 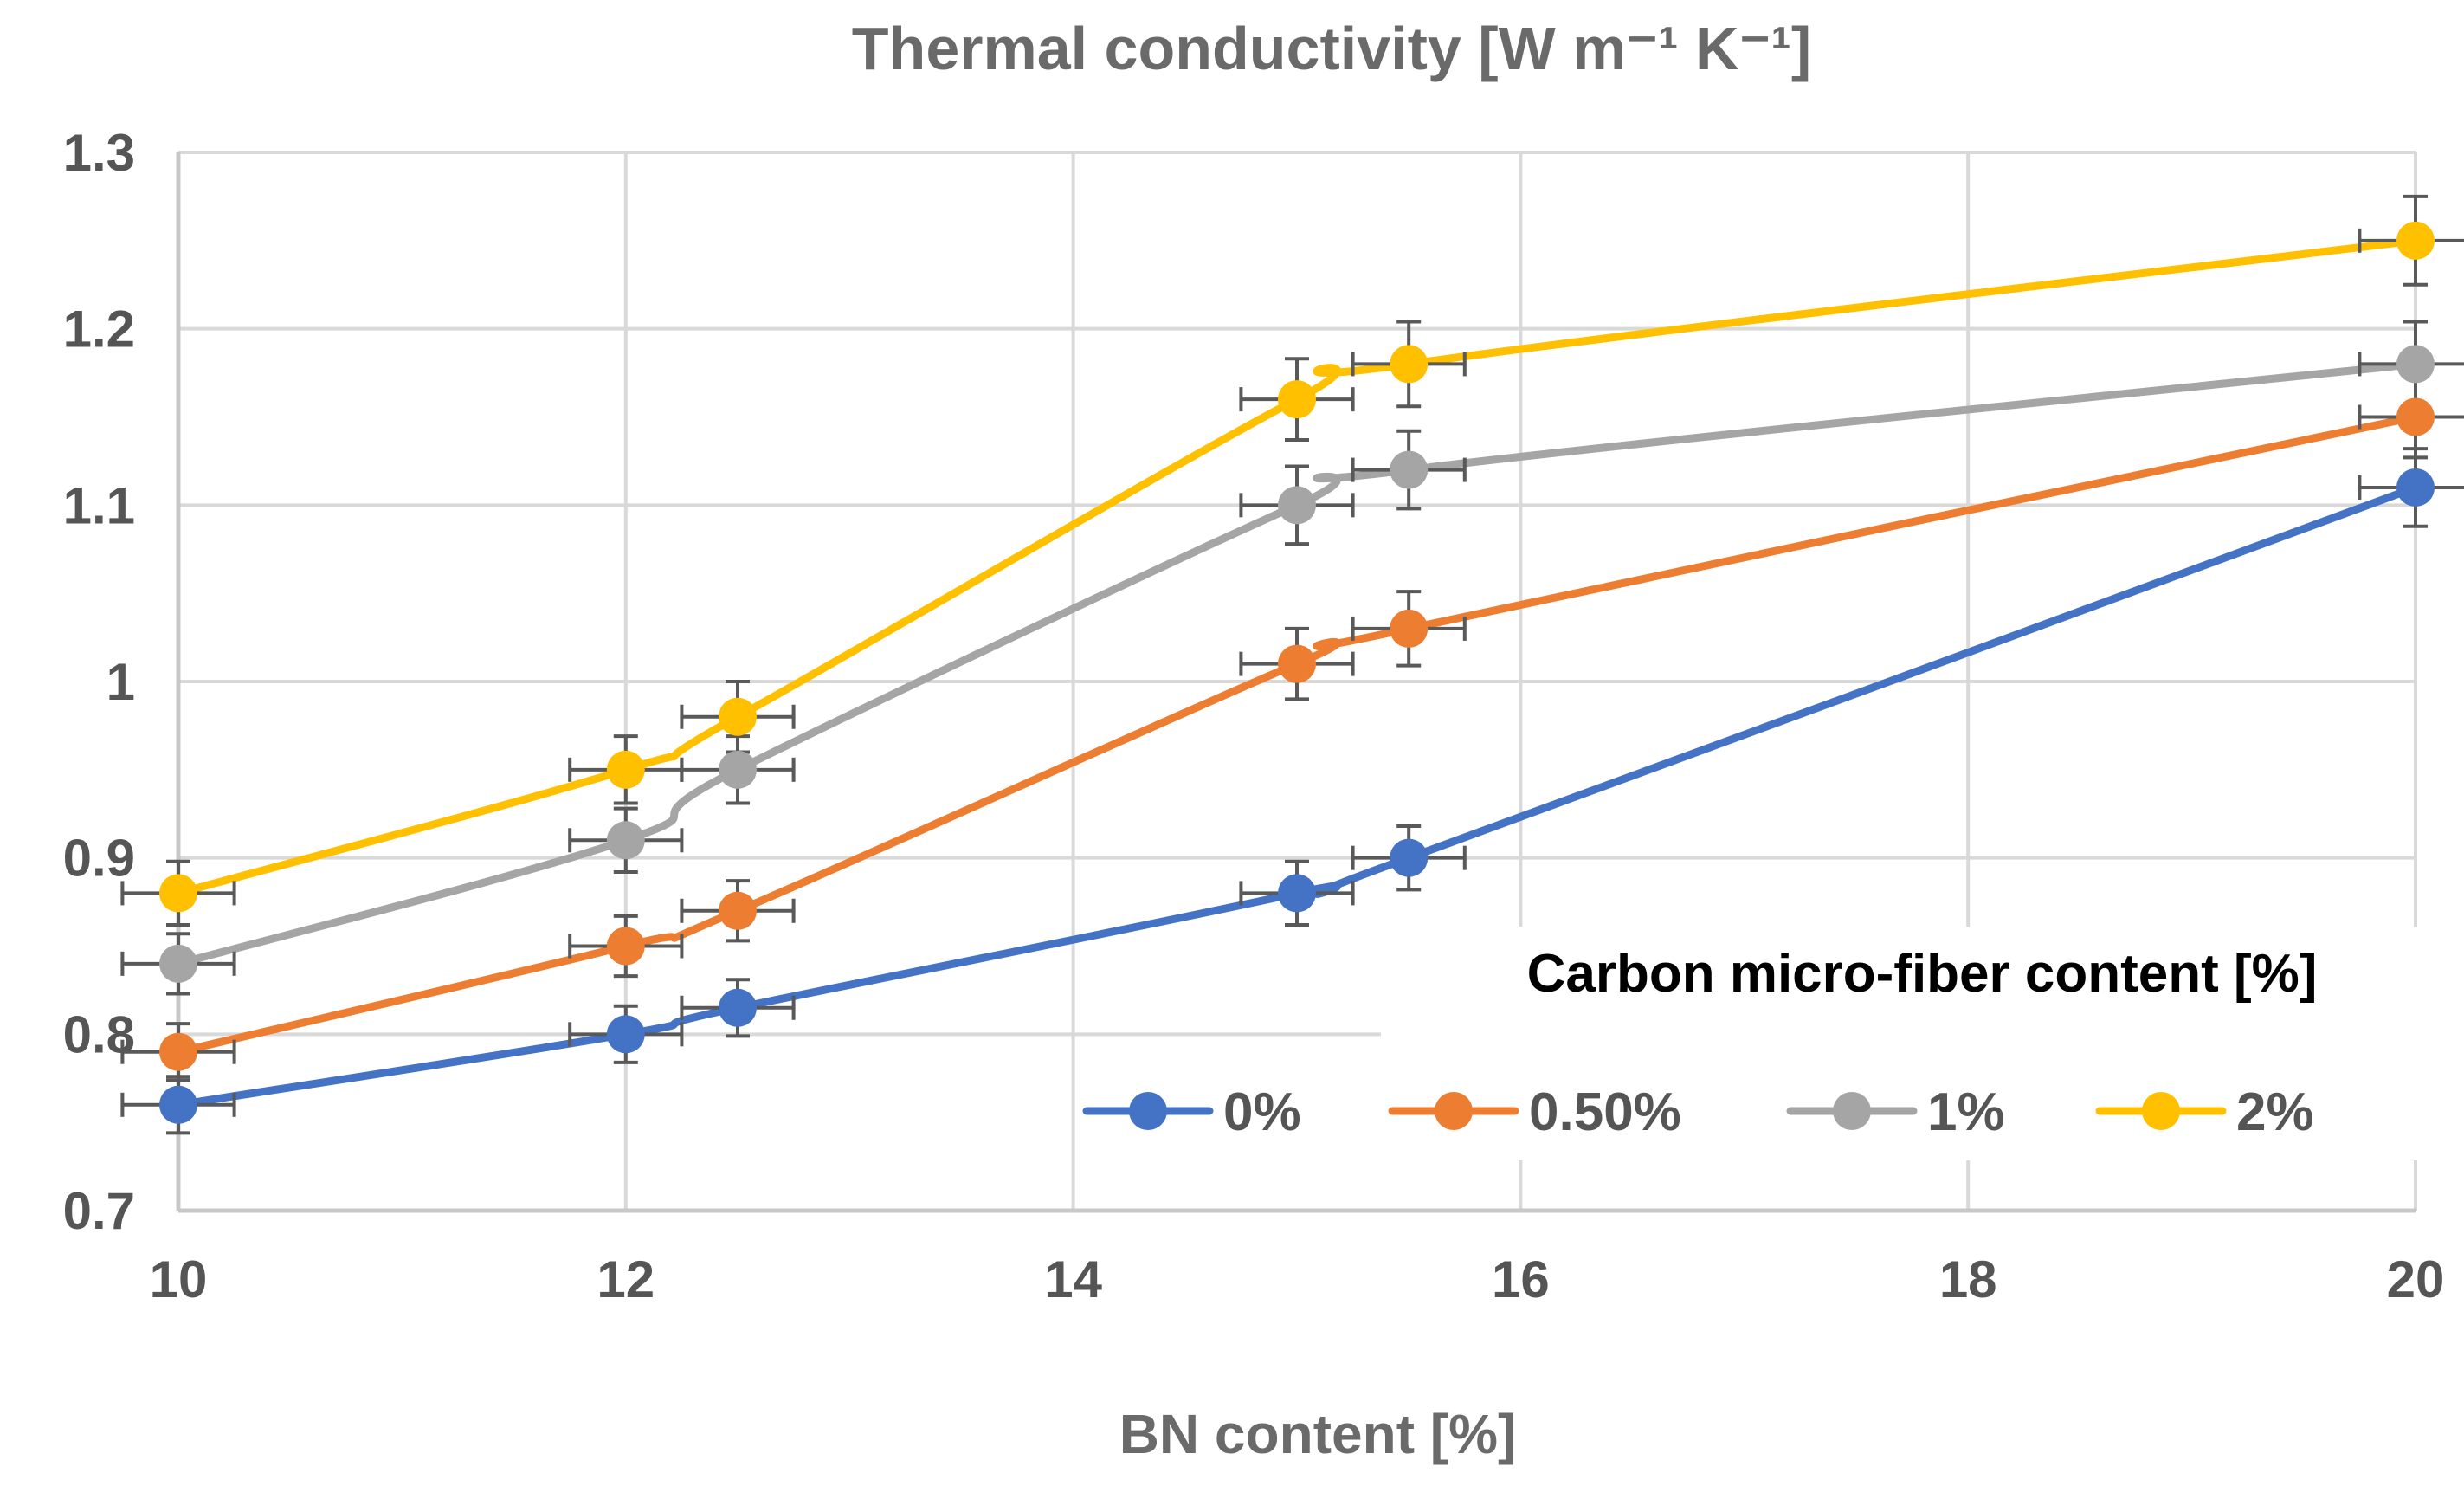 I want to click on legend-label: 2%, so click(x=2275, y=1112).